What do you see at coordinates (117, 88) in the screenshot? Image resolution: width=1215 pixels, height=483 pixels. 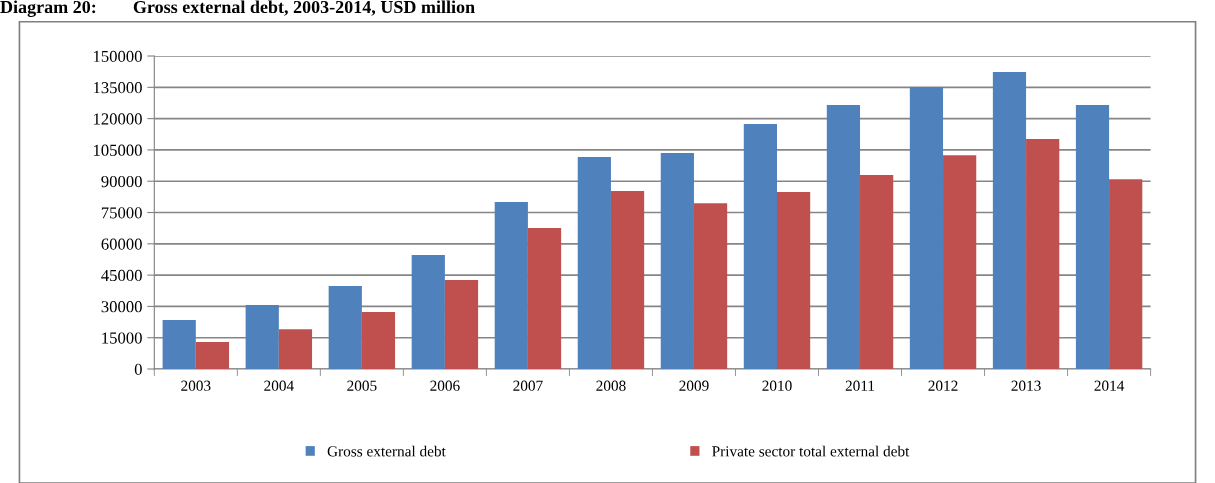 I see `y-tick-label: 135000` at bounding box center [117, 88].